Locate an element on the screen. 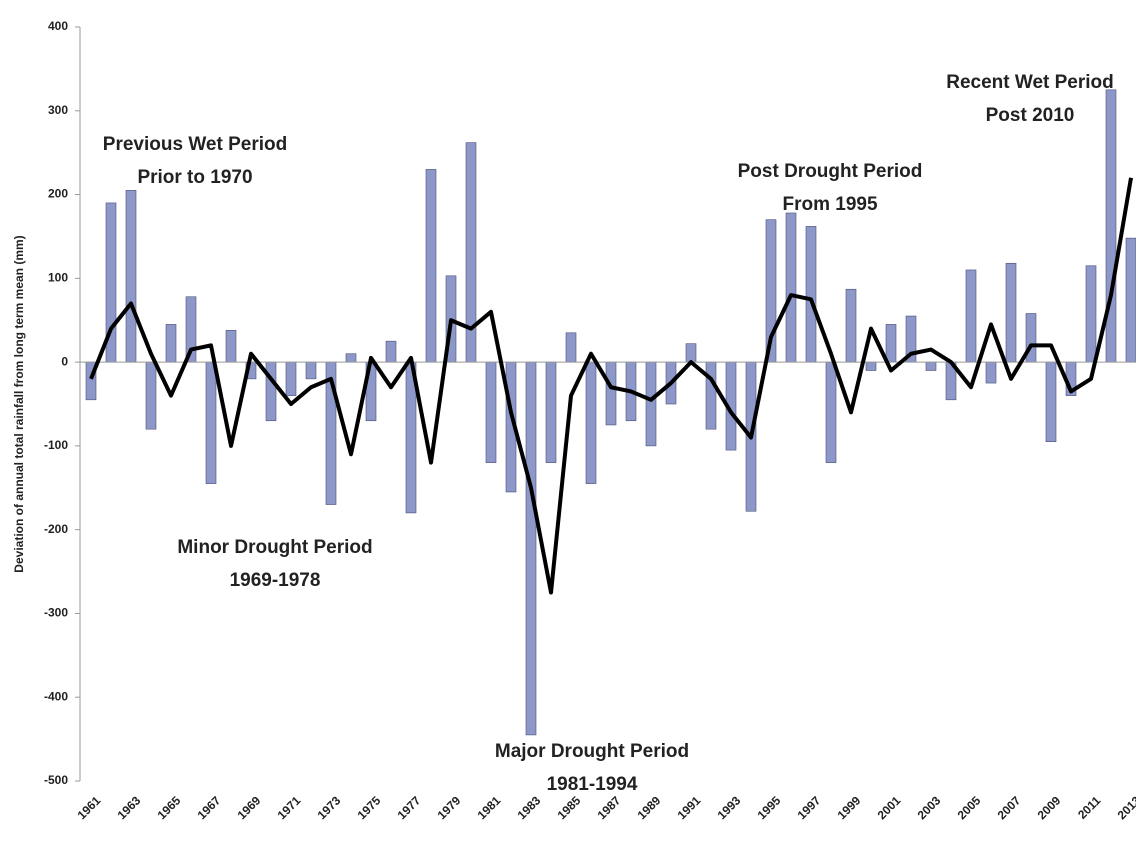 The image size is (1136, 855). x-tick-label: 2003 is located at coordinates (929, 807).